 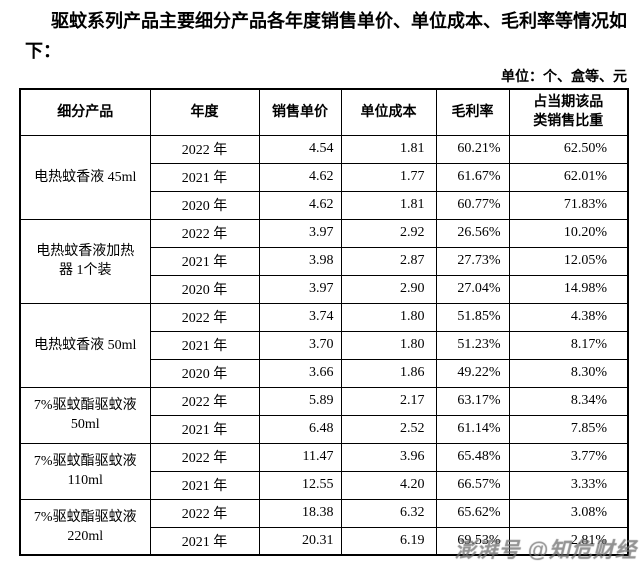 I want to click on unit-note: 单位：个、盒等、元, so click(x=564, y=77).